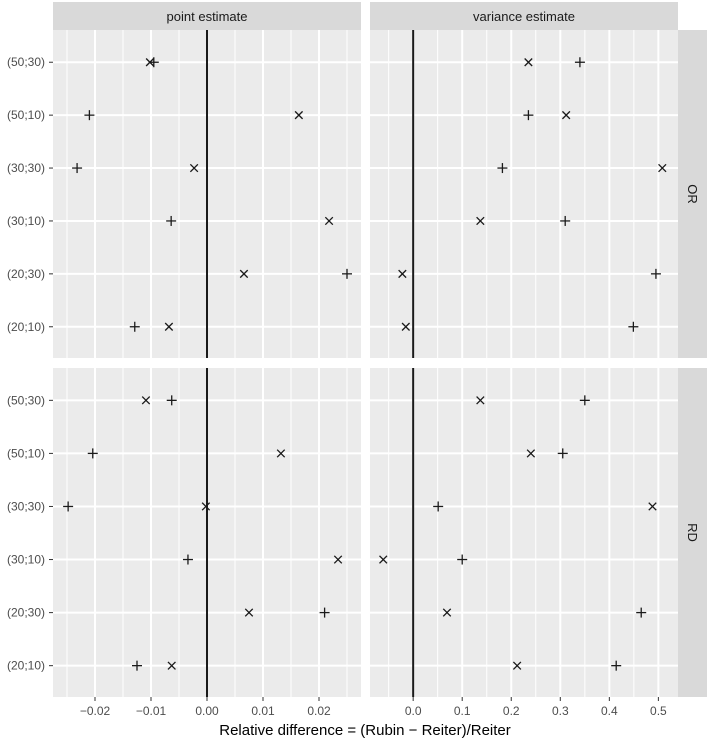  I want to click on x-tick-label: −0.02, so click(95, 711).